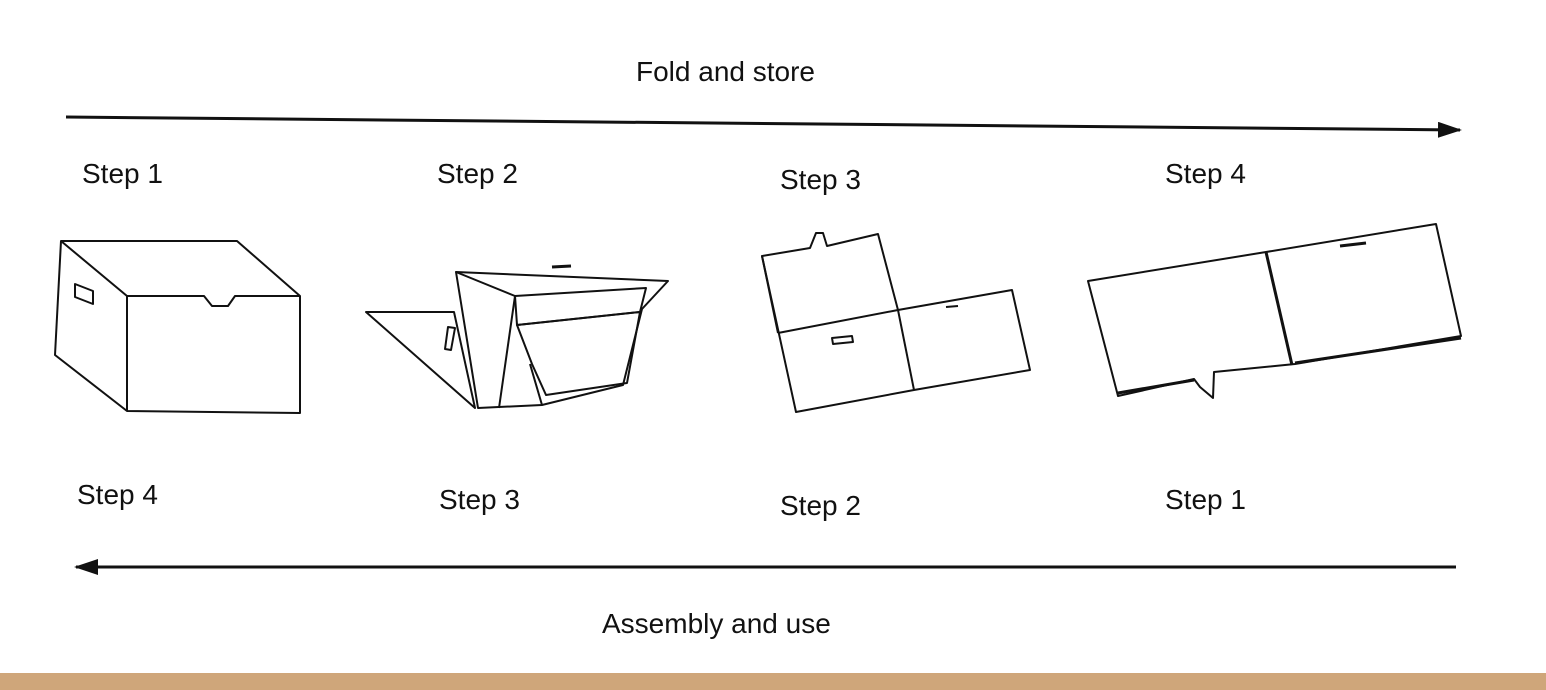  What do you see at coordinates (773, 681) in the screenshot?
I see `footer-bar` at bounding box center [773, 681].